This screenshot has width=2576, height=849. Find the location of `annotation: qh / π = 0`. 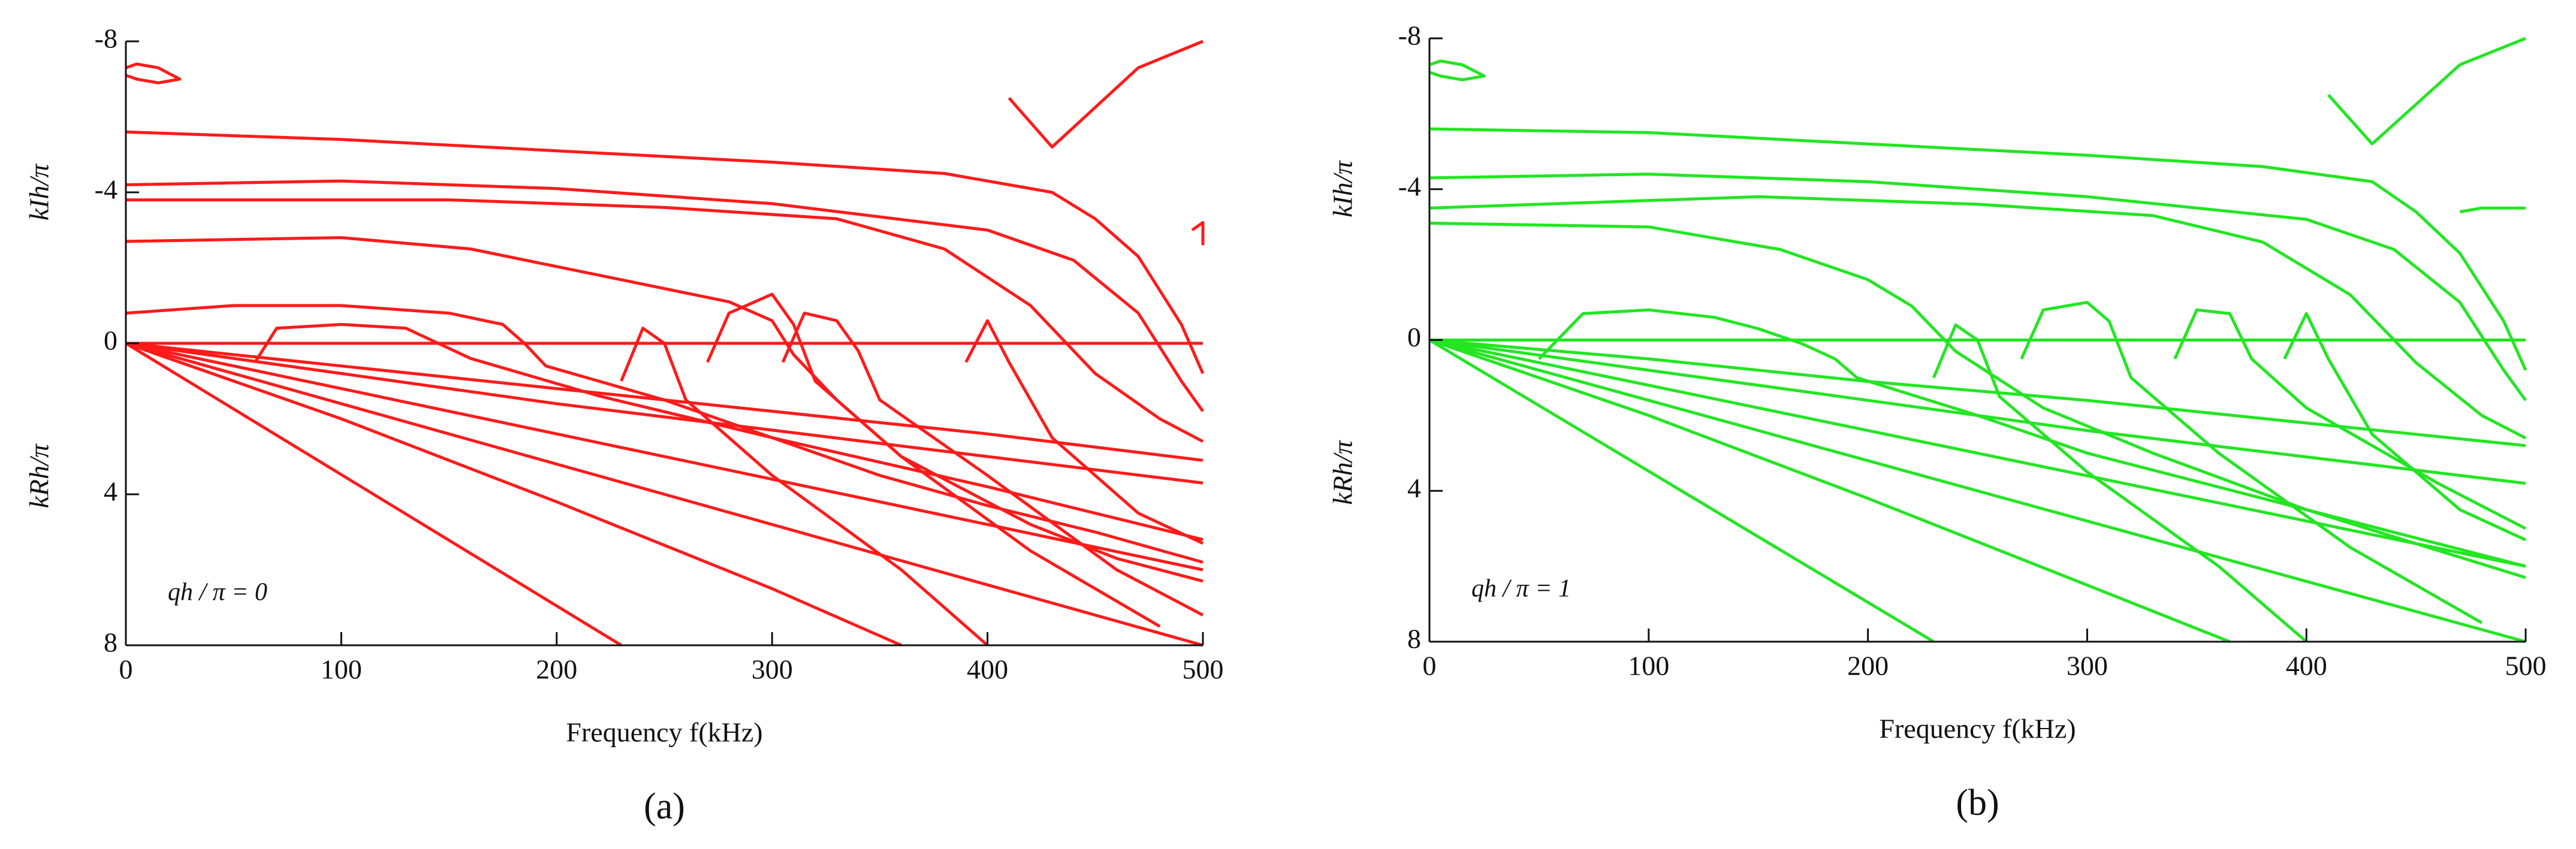

annotation: qh / π = 0 is located at coordinates (218, 592).